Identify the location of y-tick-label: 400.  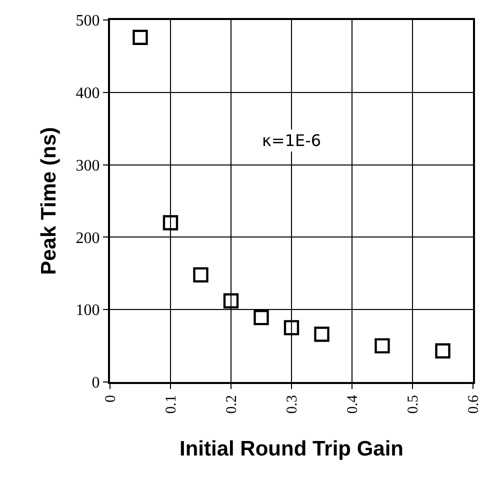
(88, 93).